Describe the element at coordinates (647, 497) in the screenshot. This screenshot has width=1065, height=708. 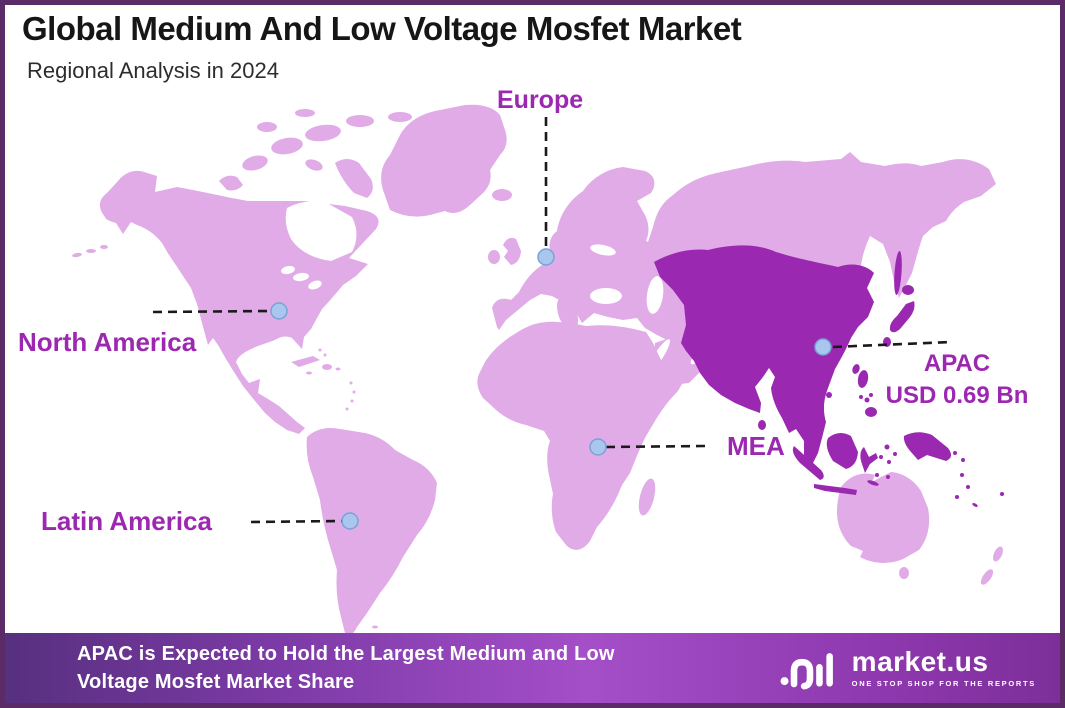
I see `madagascar` at that location.